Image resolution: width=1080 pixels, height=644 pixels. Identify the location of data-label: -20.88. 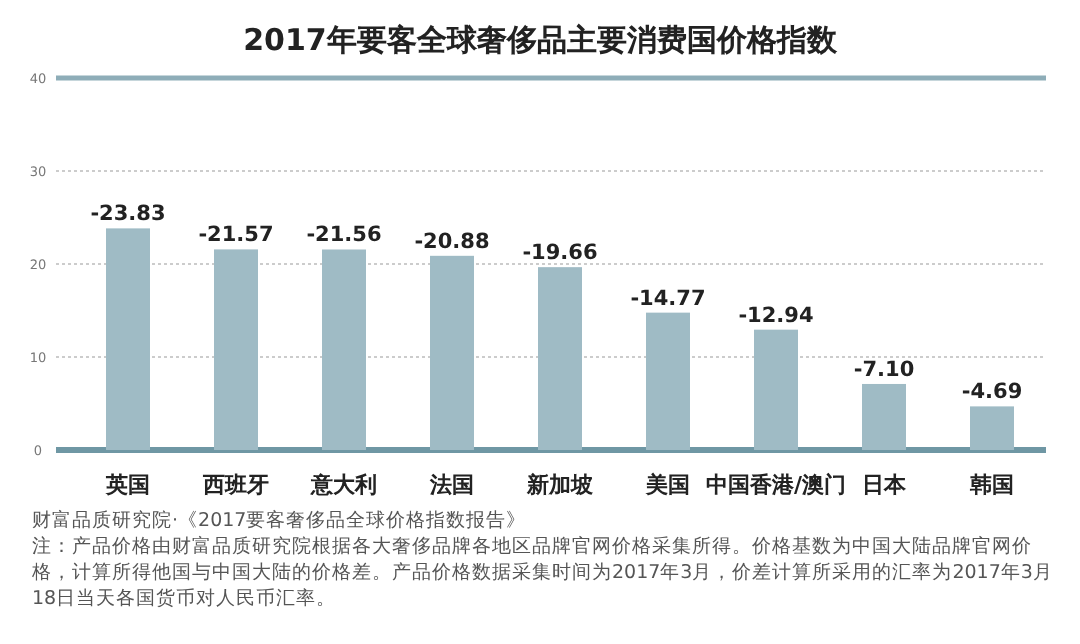
(452, 241).